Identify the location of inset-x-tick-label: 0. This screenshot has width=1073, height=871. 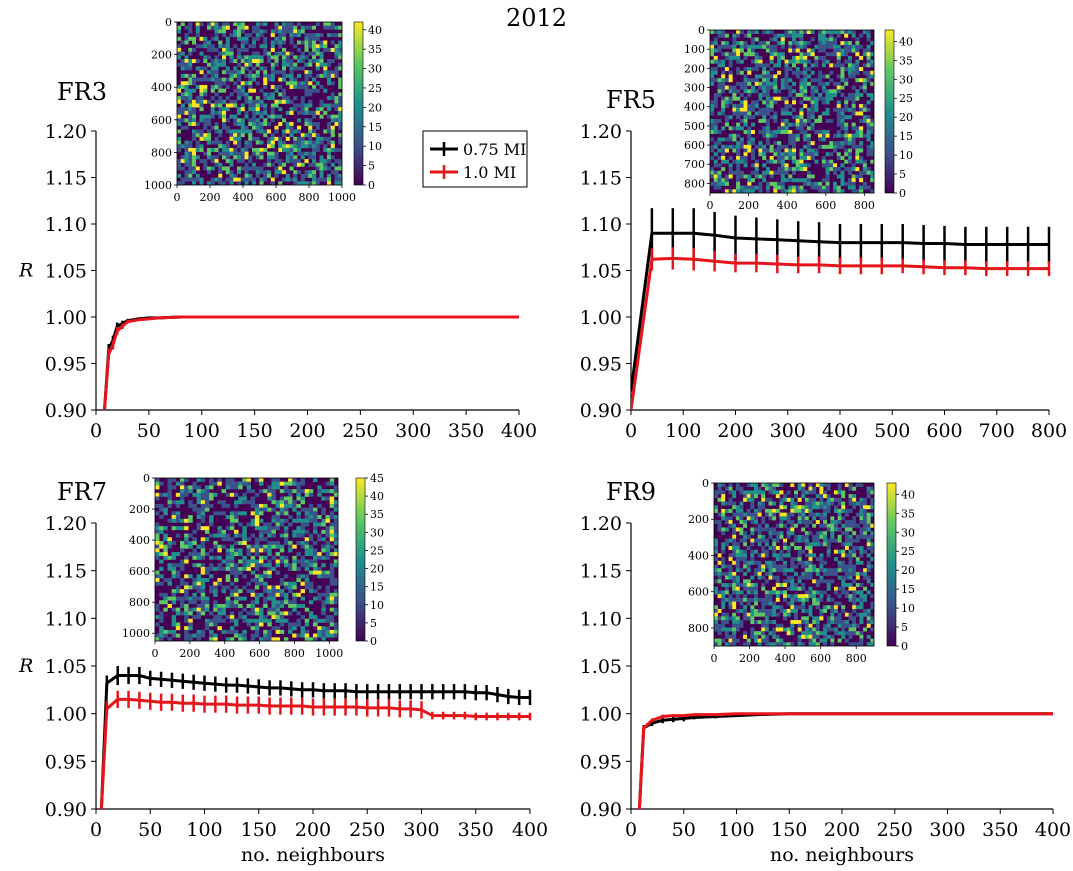
(177, 197).